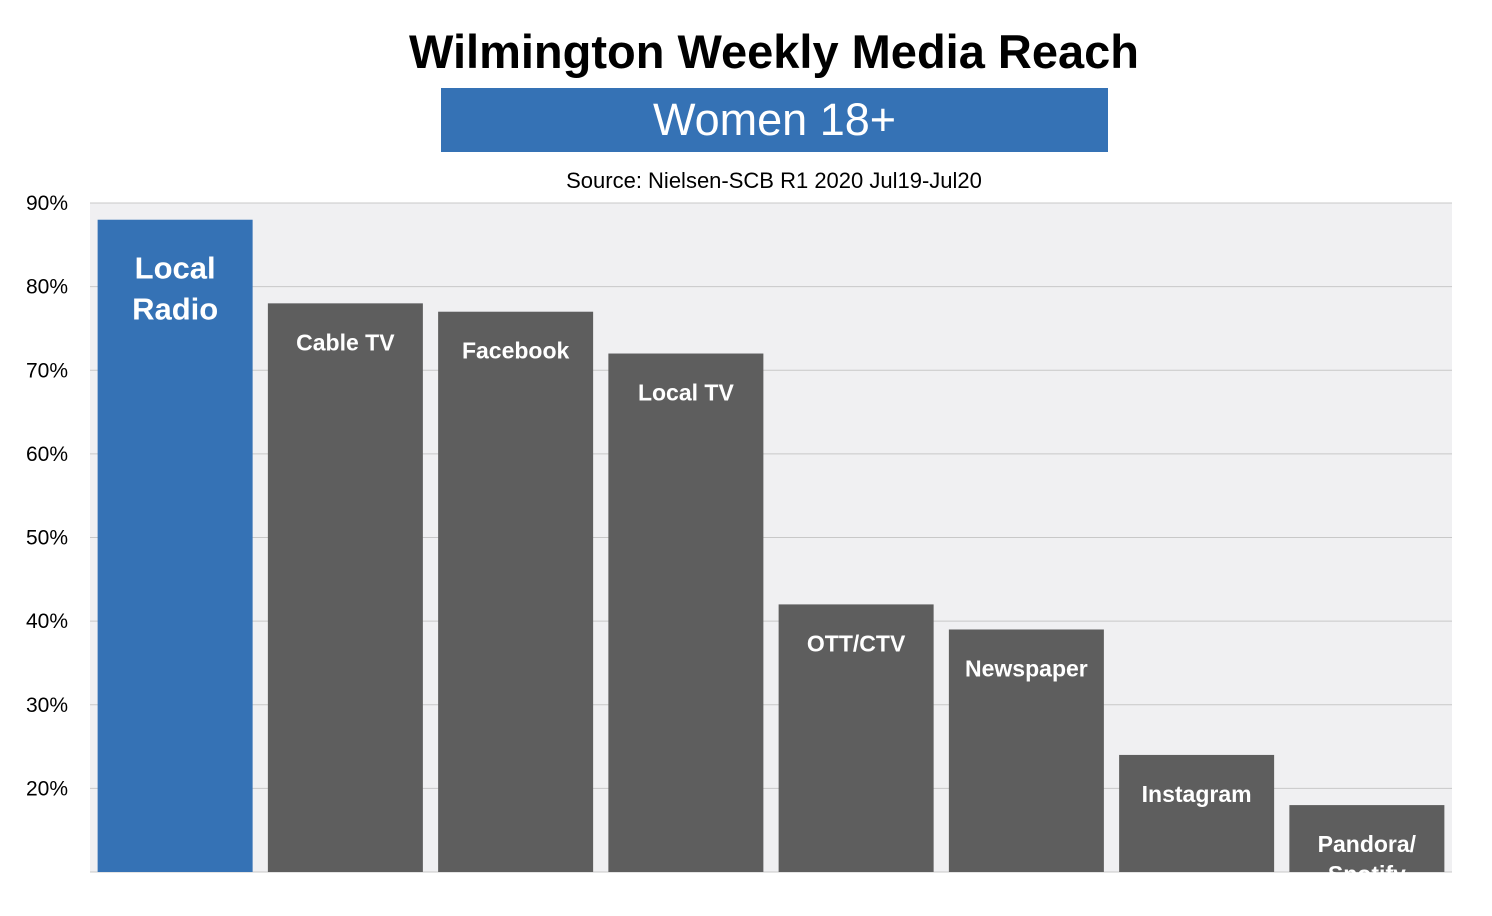 The height and width of the screenshot is (916, 1492). I want to click on y-tick-label: 80%, so click(47, 287).